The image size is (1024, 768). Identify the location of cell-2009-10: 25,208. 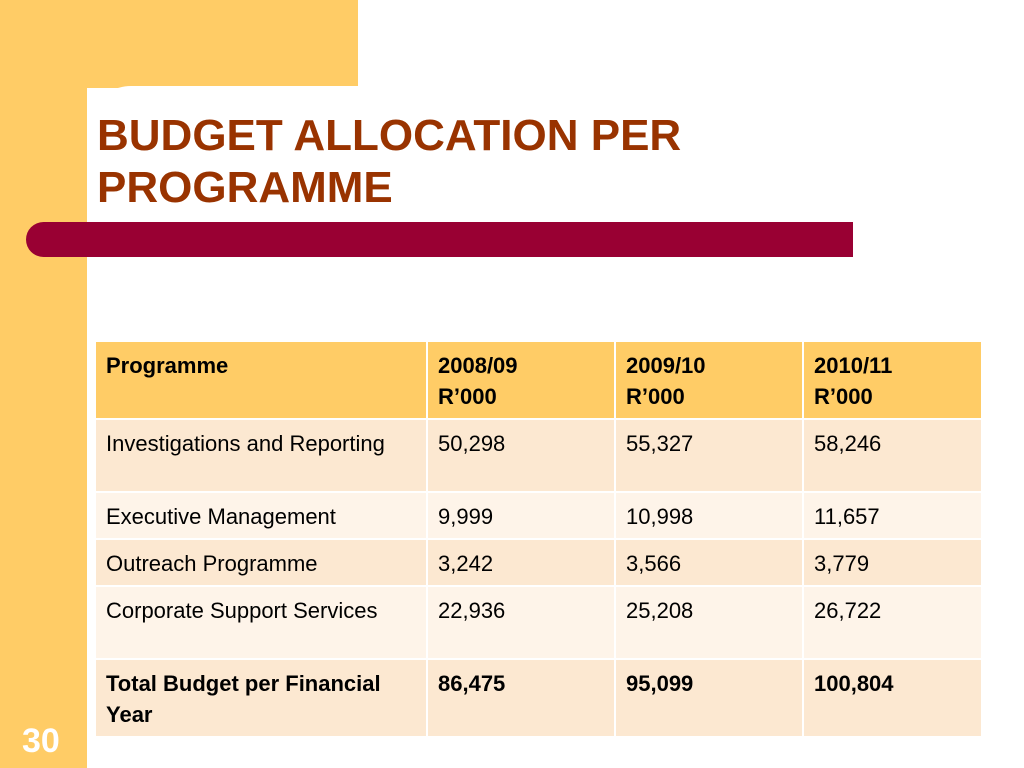
(709, 622).